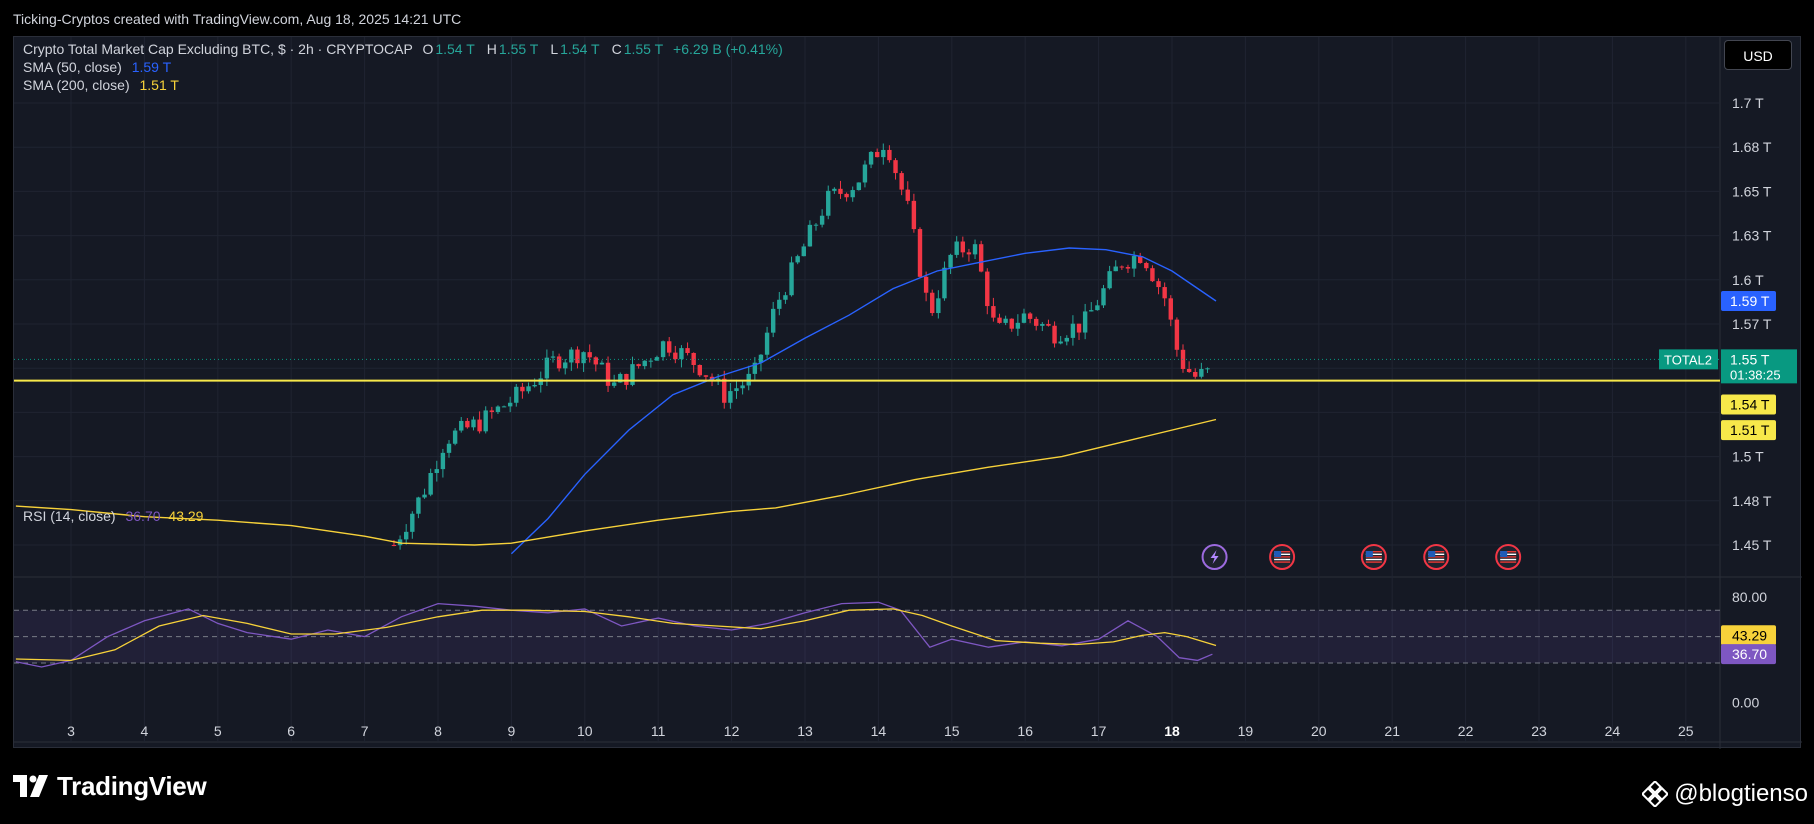 This screenshot has height=824, width=1814. Describe the element at coordinates (1099, 731) in the screenshot. I see `x-tick-label: 17` at that location.